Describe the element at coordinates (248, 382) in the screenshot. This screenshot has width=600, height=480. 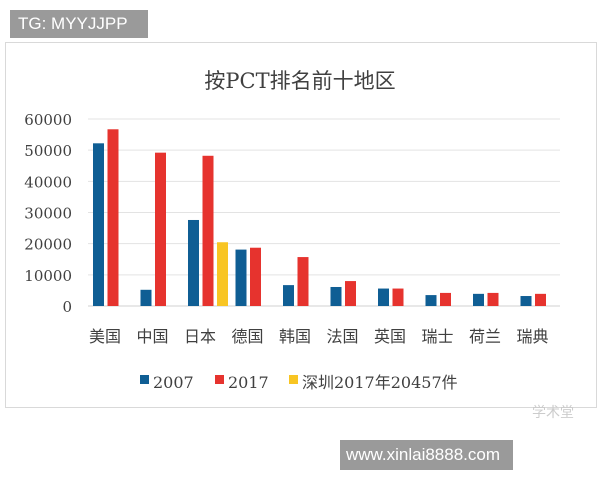
I see `legend-label: 2017` at that location.